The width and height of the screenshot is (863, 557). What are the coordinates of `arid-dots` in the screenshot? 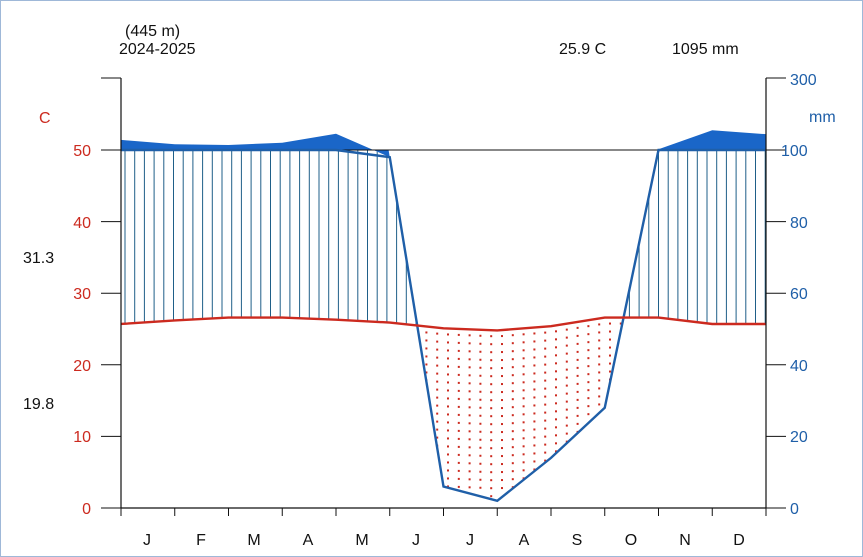 It's located at (523, 410).